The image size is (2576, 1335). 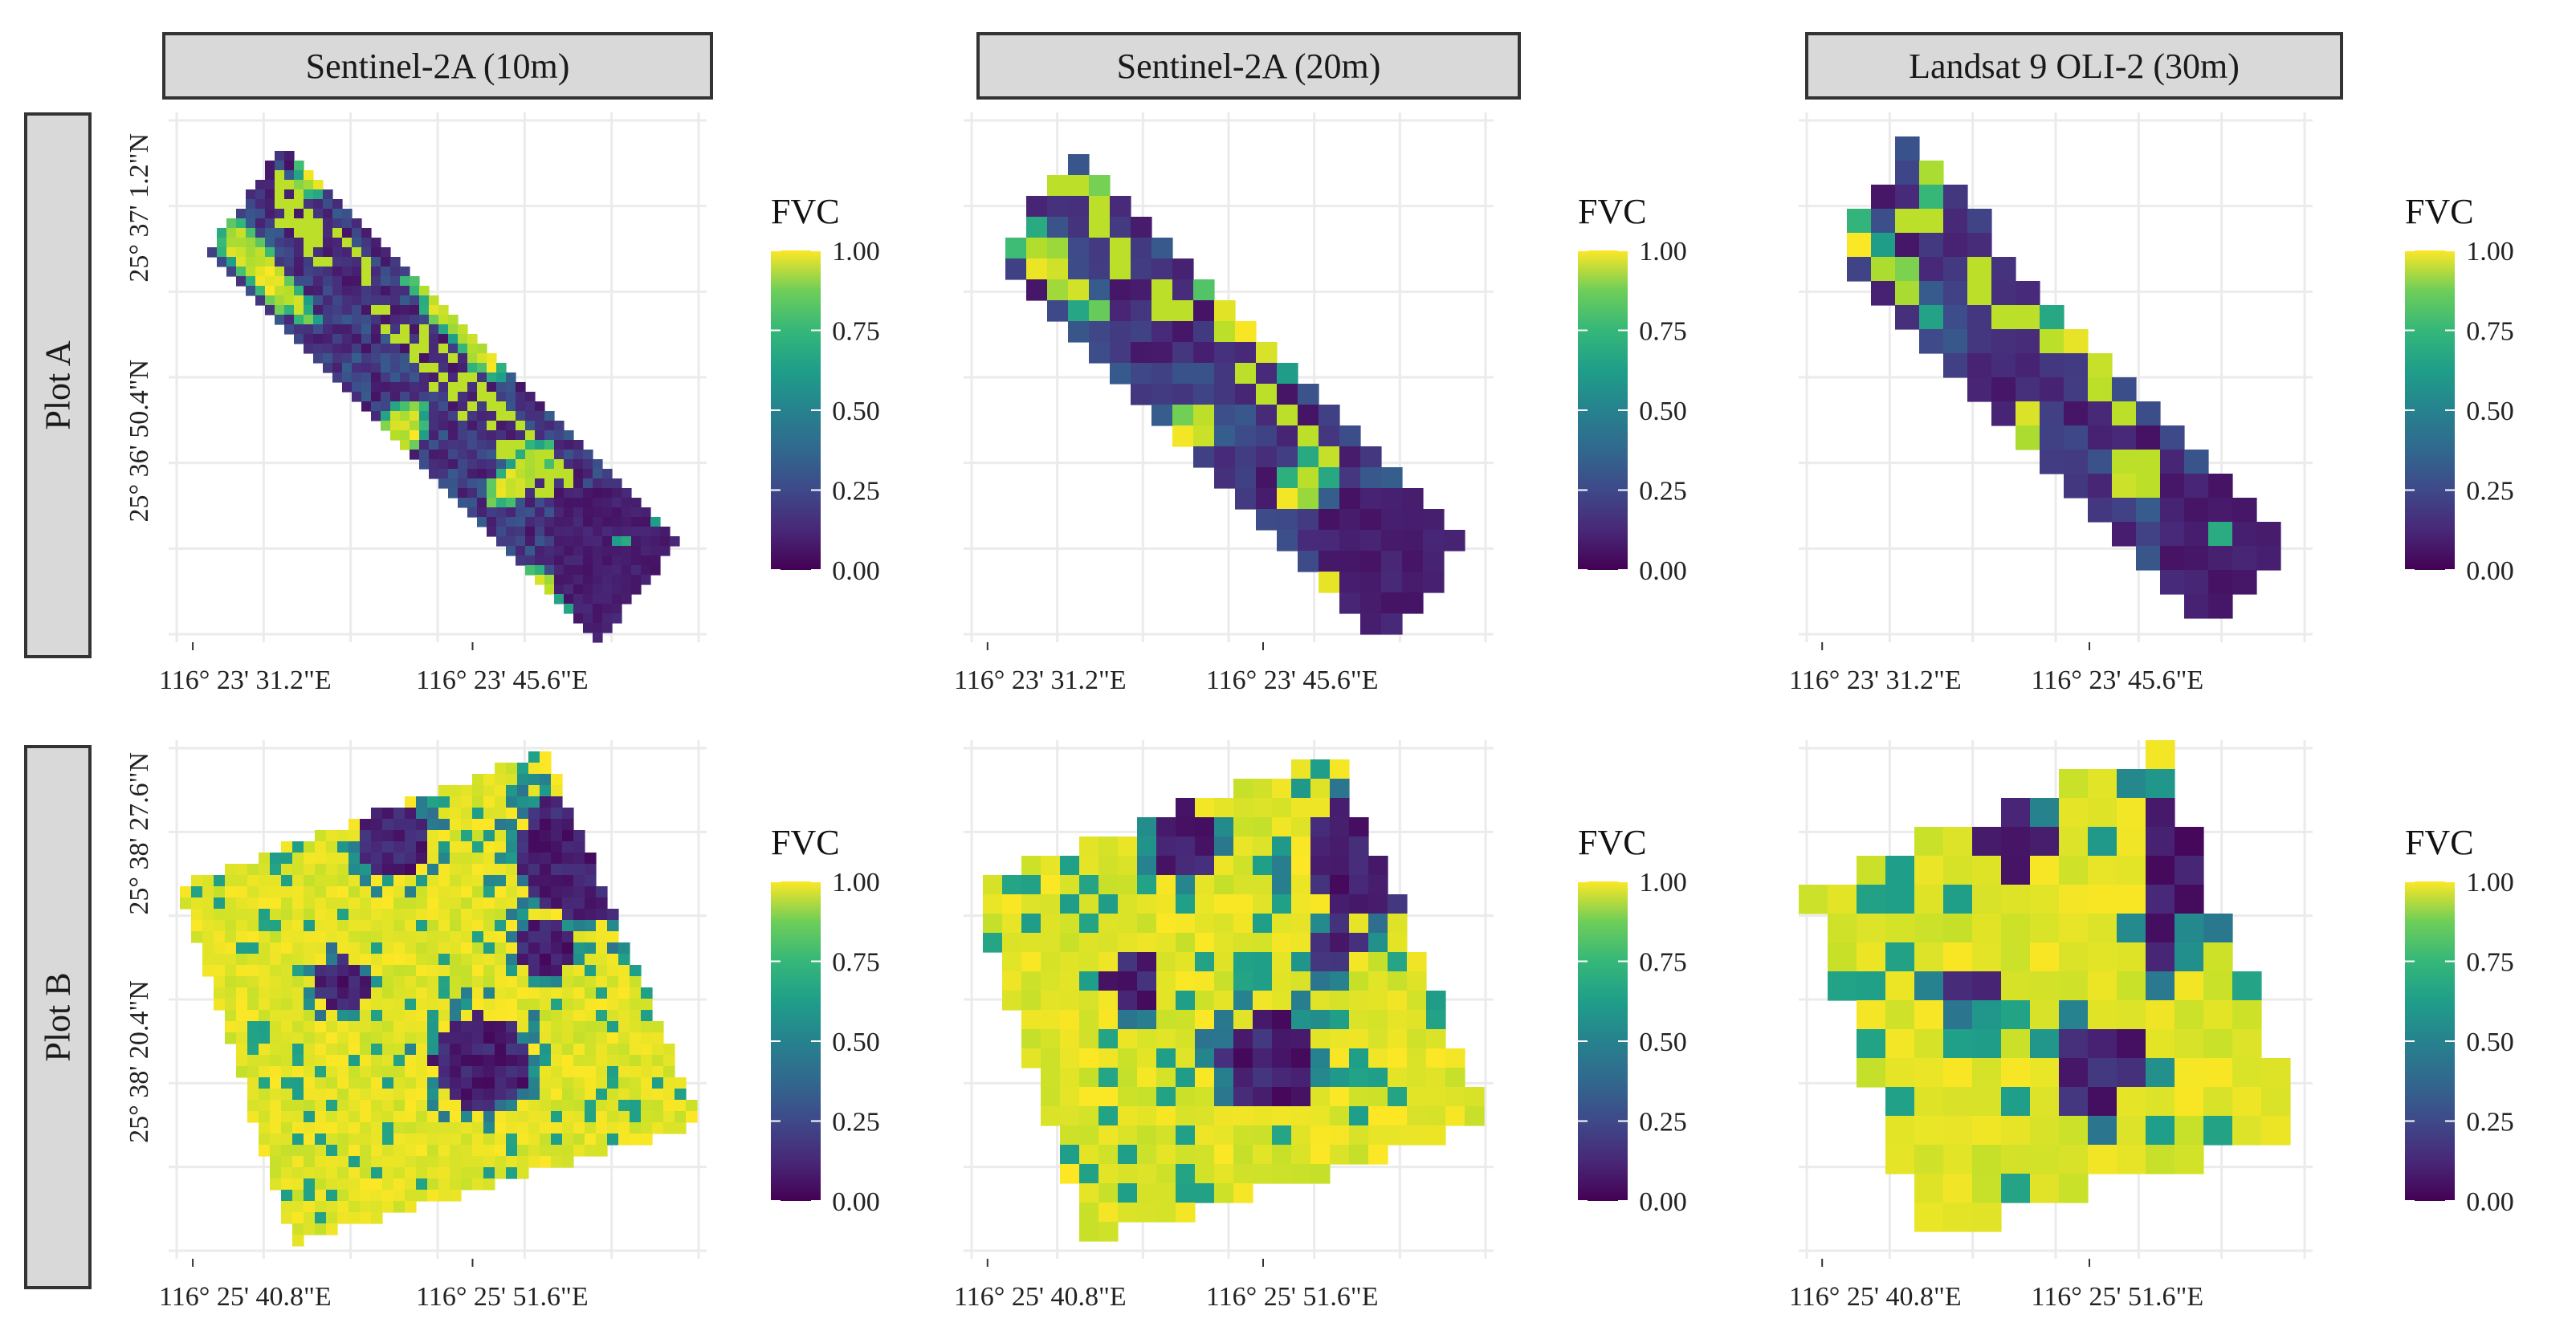 I want to click on legend-tick-label: 0.50, so click(x=2490, y=1042).